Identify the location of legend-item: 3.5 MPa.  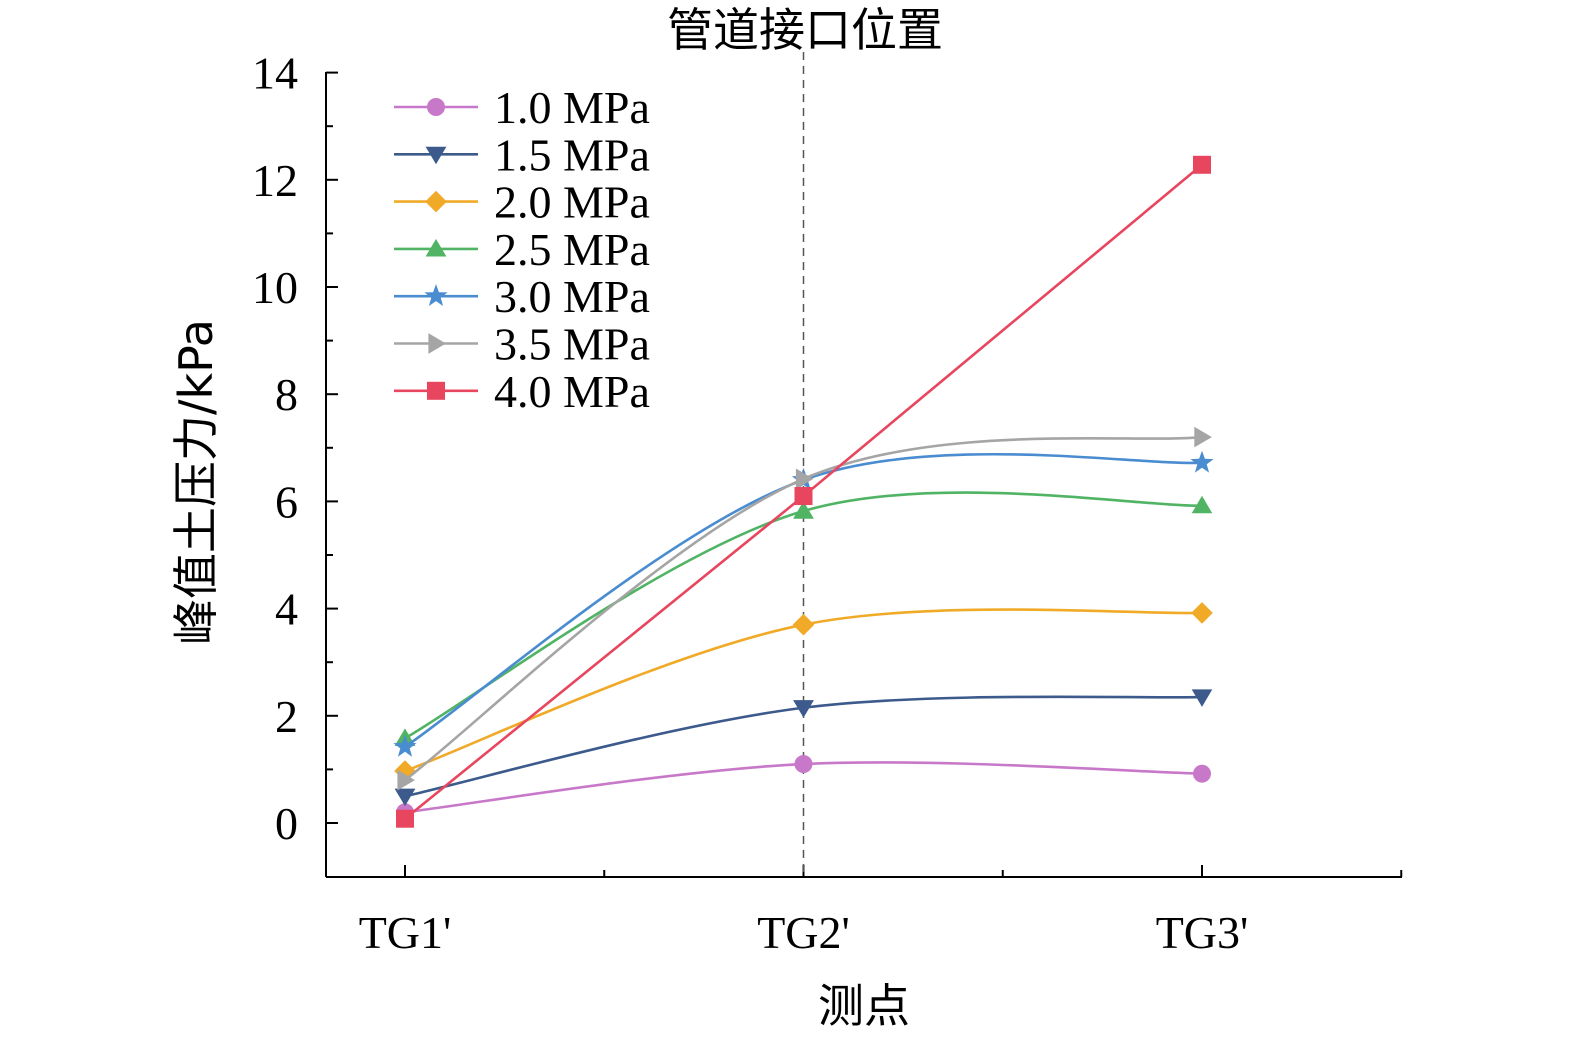
(522, 344).